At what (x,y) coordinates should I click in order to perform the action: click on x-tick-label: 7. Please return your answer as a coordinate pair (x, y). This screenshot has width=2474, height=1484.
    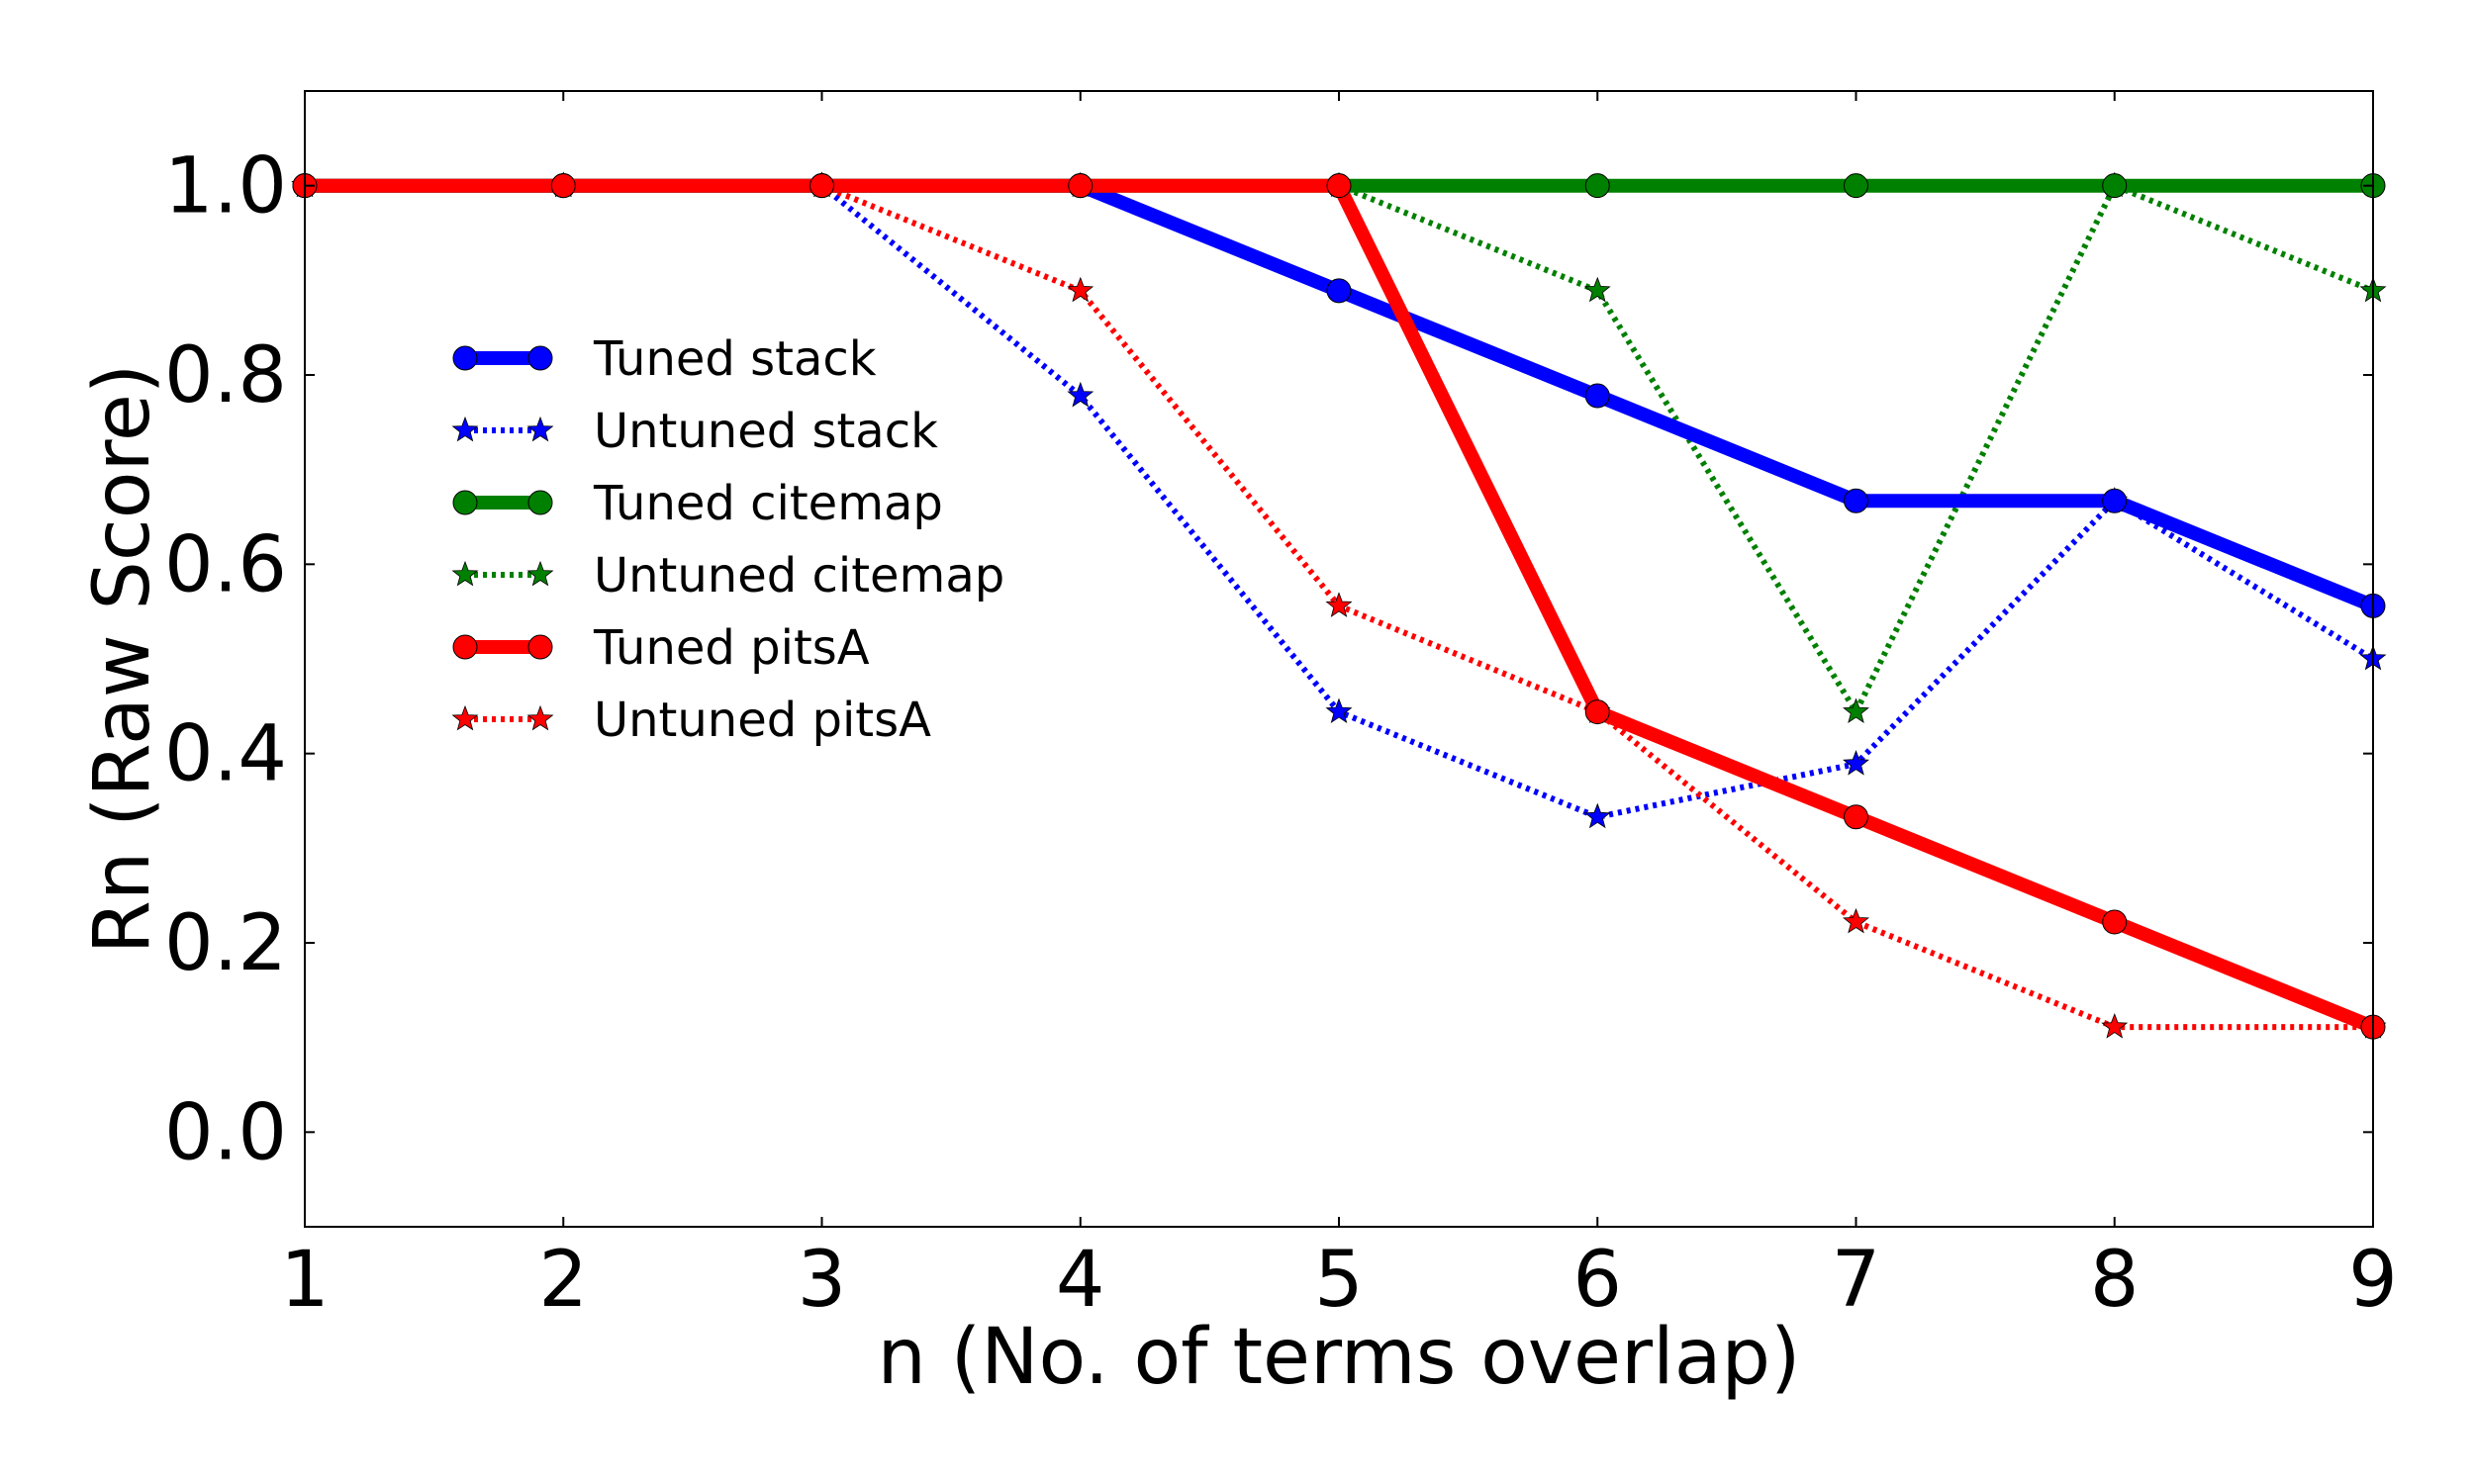
    Looking at the image, I should click on (1857, 1280).